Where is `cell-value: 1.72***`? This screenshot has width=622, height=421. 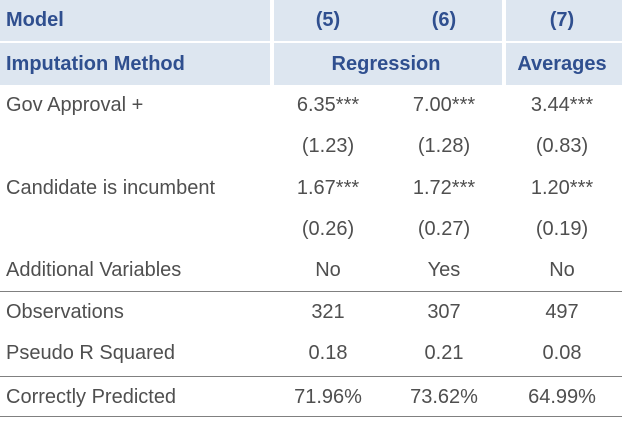 cell-value: 1.72*** is located at coordinates (444, 187).